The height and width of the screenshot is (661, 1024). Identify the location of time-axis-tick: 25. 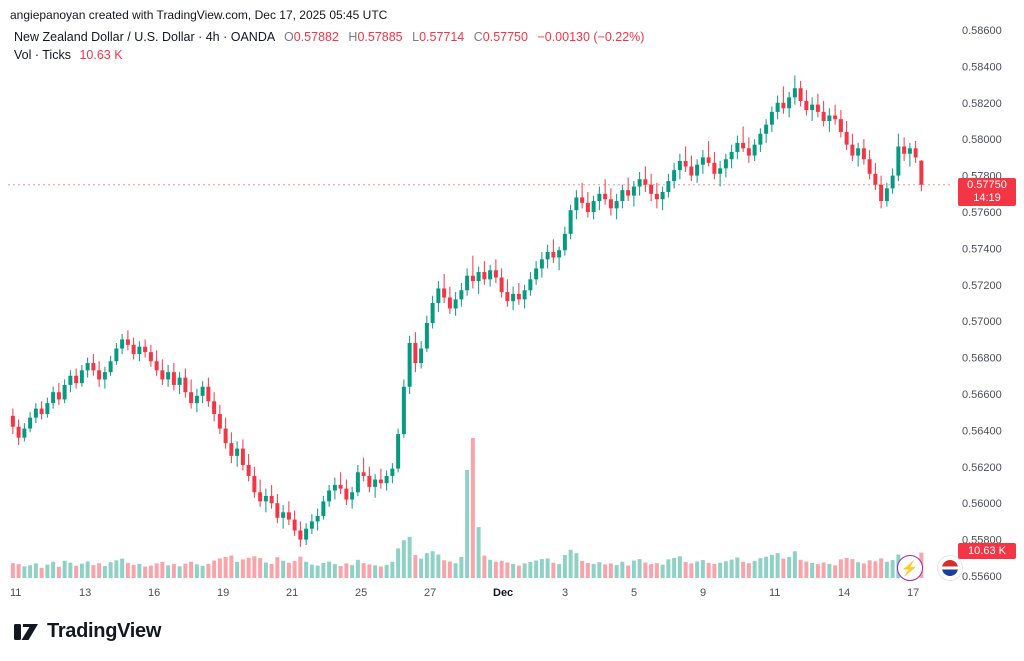
(361, 593).